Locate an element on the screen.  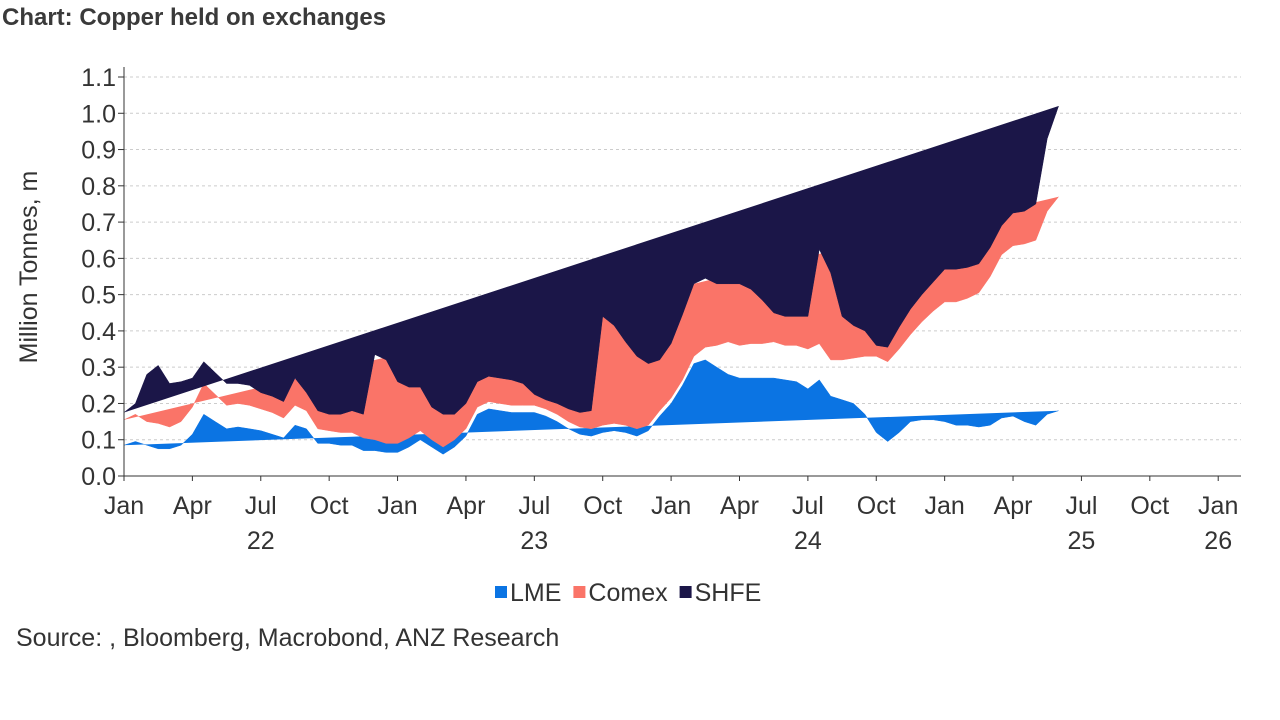
y-tick-label: 0.2 is located at coordinates (98, 404).